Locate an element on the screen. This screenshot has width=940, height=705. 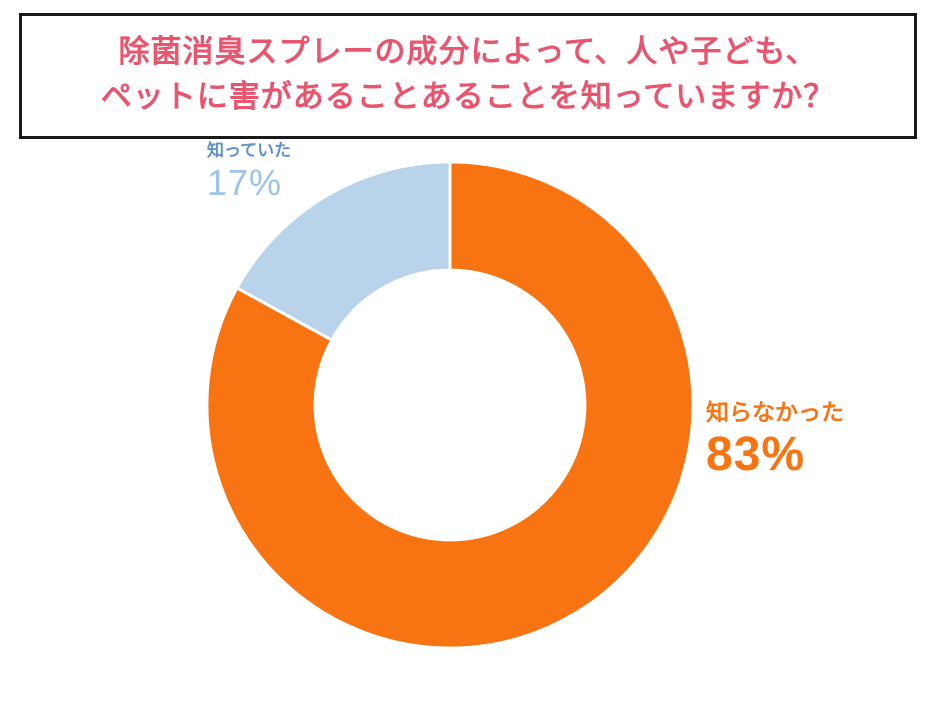
annotation-knew: 知っていた 17% is located at coordinates (249, 172).